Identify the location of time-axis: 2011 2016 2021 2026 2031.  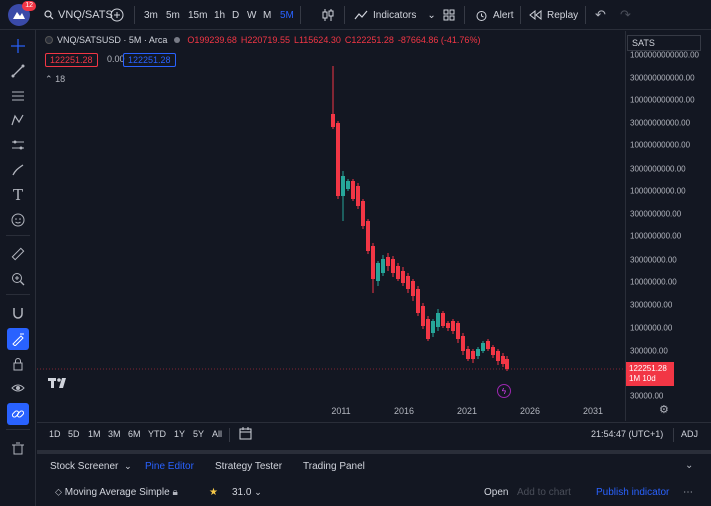
(331, 411).